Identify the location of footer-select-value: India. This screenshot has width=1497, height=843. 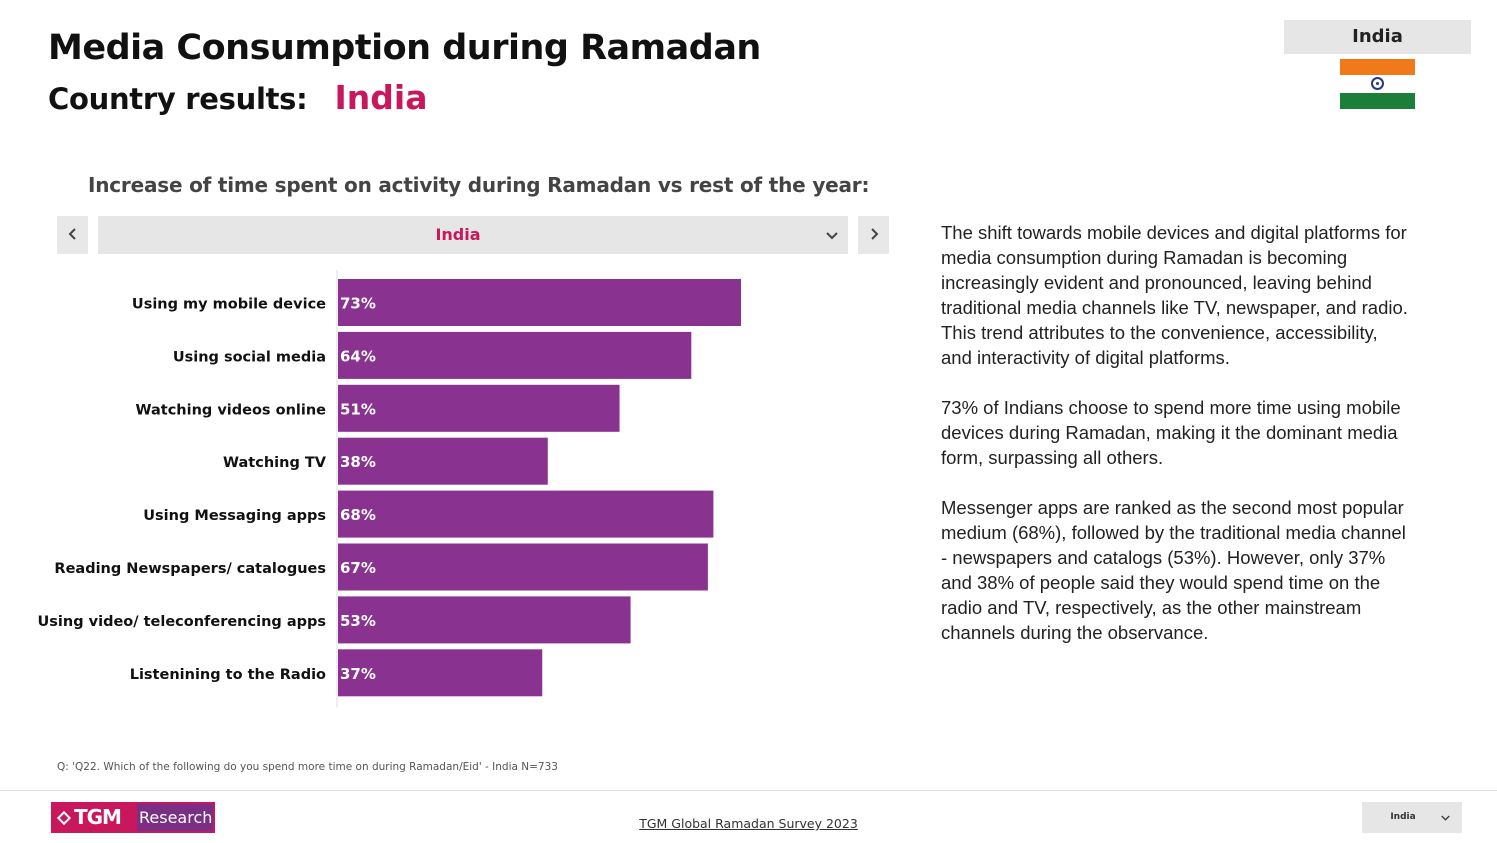
(1403, 817).